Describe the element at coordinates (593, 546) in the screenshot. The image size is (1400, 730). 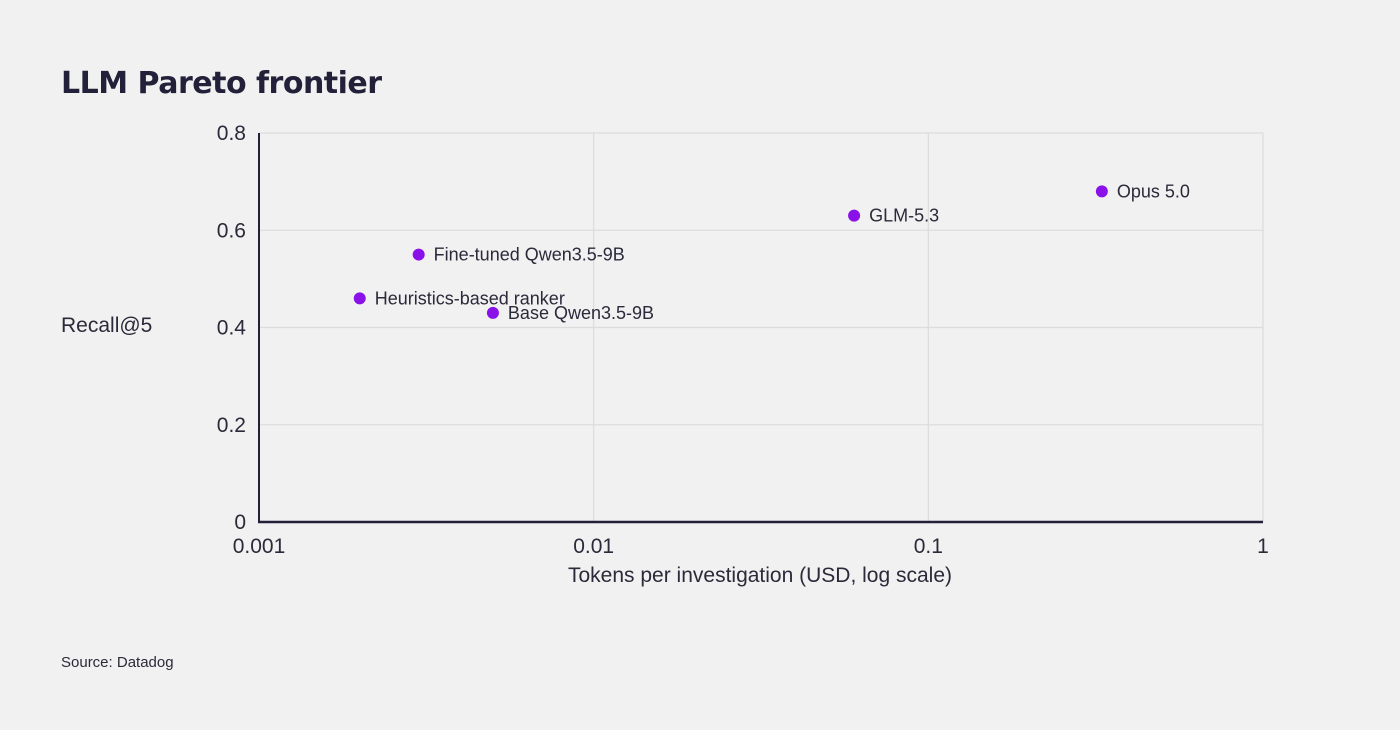
I see `x-tick-label: 0.01` at that location.